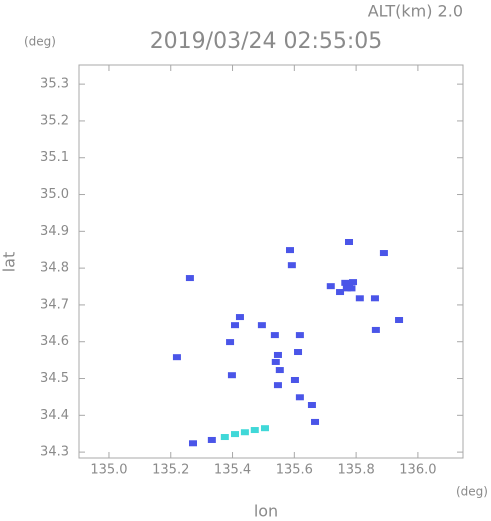  I want to click on y-tick-label: 35.3, so click(54, 84).